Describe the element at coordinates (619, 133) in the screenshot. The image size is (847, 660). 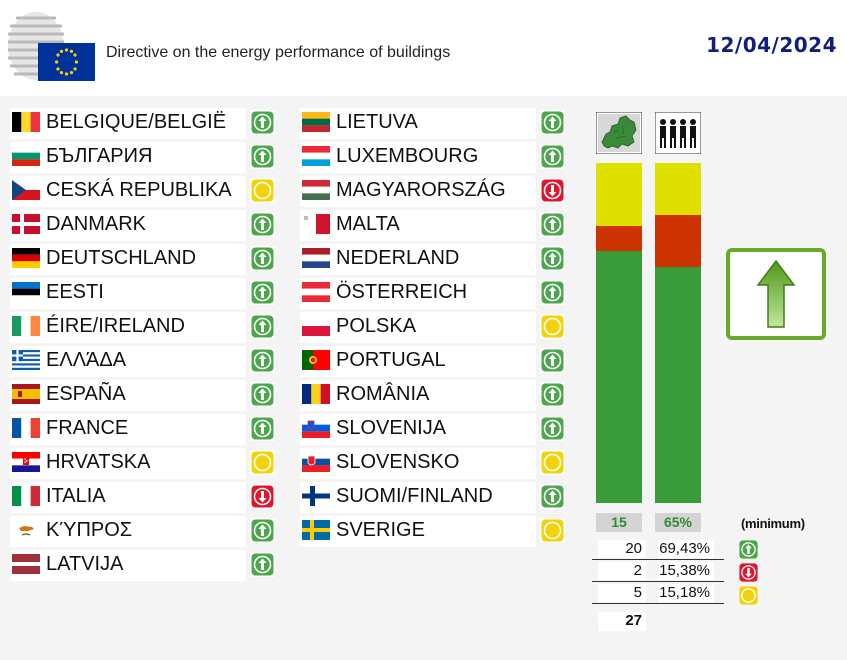
I see `eu-map-icon` at that location.